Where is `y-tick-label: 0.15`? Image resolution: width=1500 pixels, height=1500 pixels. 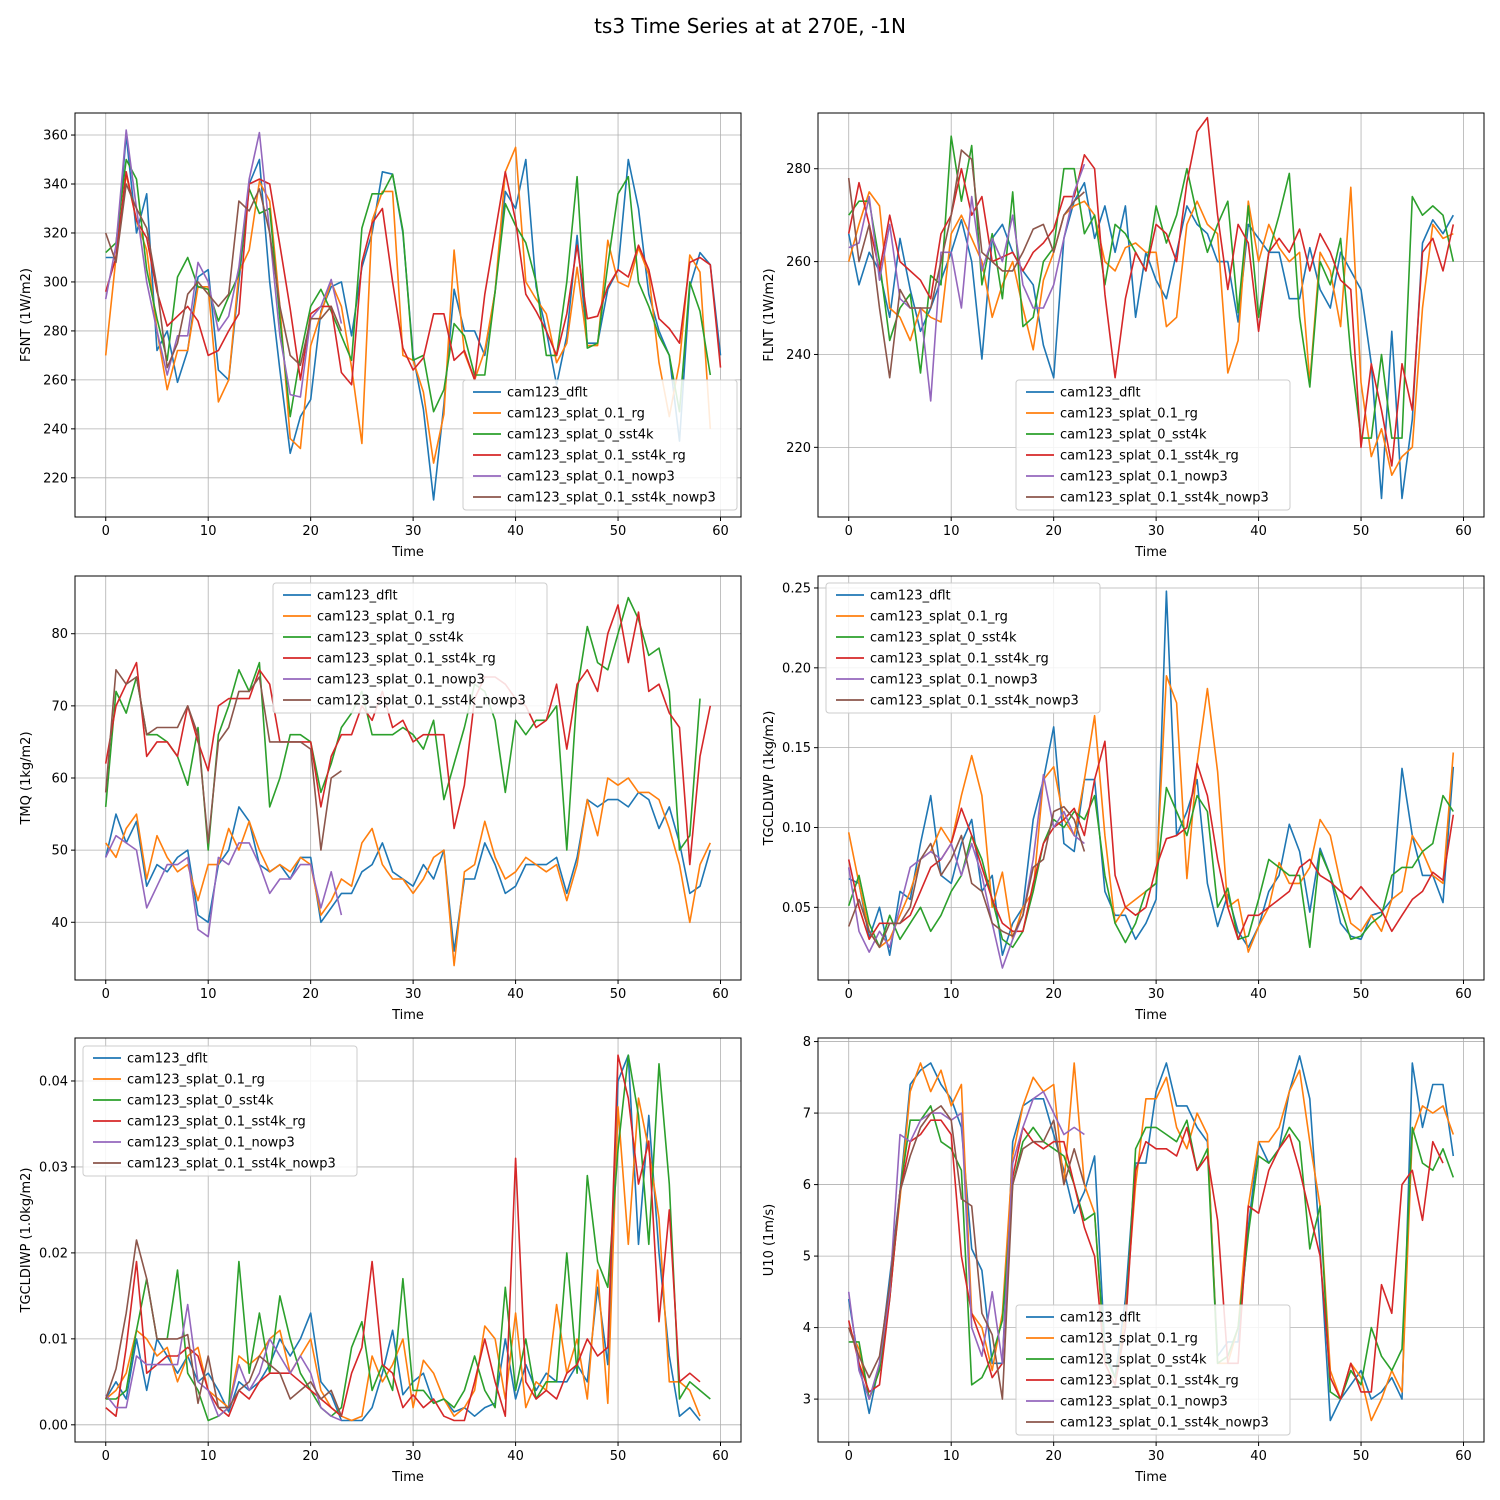 y-tick-label: 0.15 is located at coordinates (796, 748).